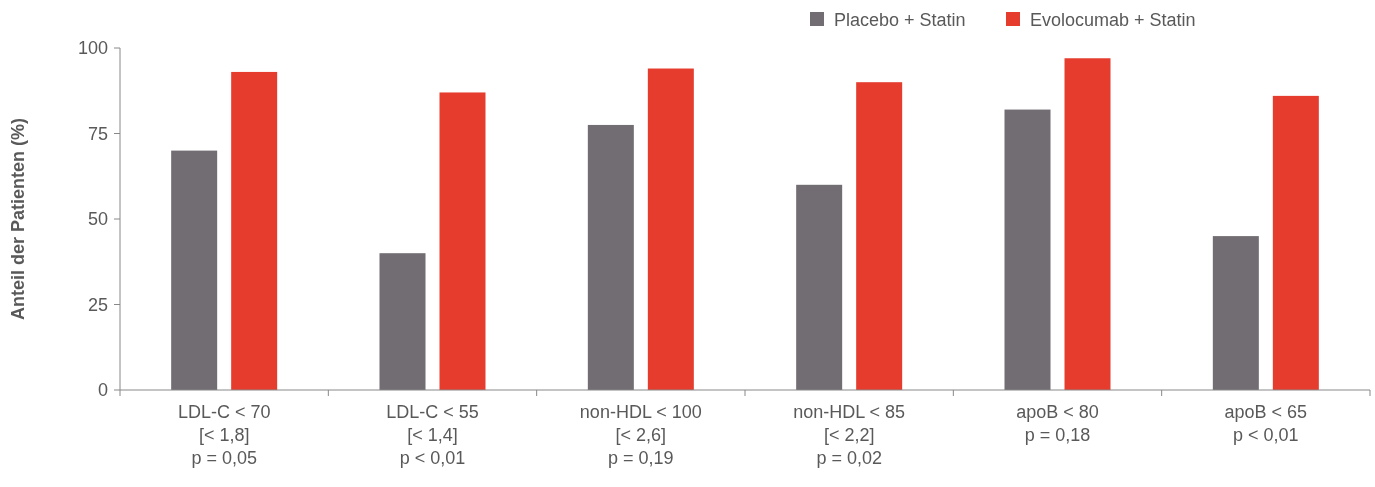 This screenshot has width=1375, height=487. Describe the element at coordinates (1266, 423) in the screenshot. I see `x-tick-label: apoB < 65 p < 0,01` at that location.